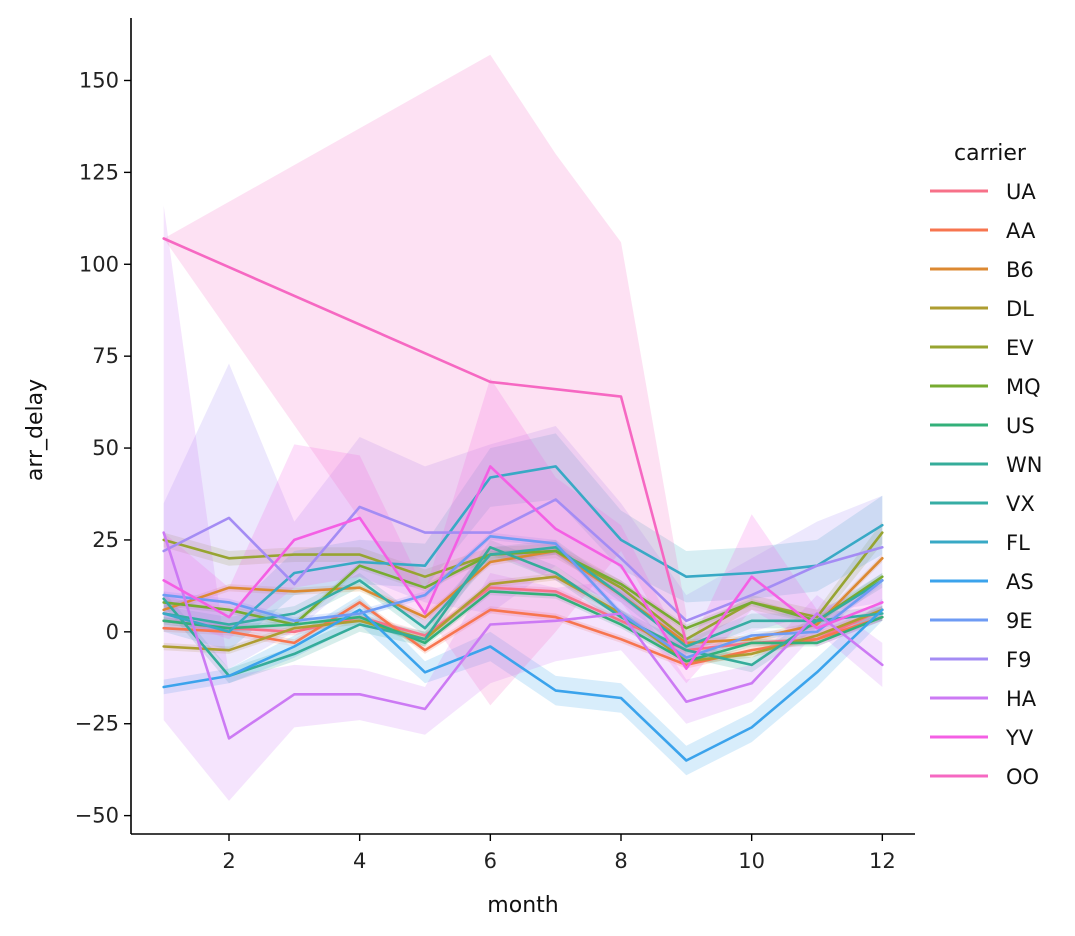 The height and width of the screenshot is (936, 1075). What do you see at coordinates (1020, 348) in the screenshot?
I see `legend-label: EV` at bounding box center [1020, 348].